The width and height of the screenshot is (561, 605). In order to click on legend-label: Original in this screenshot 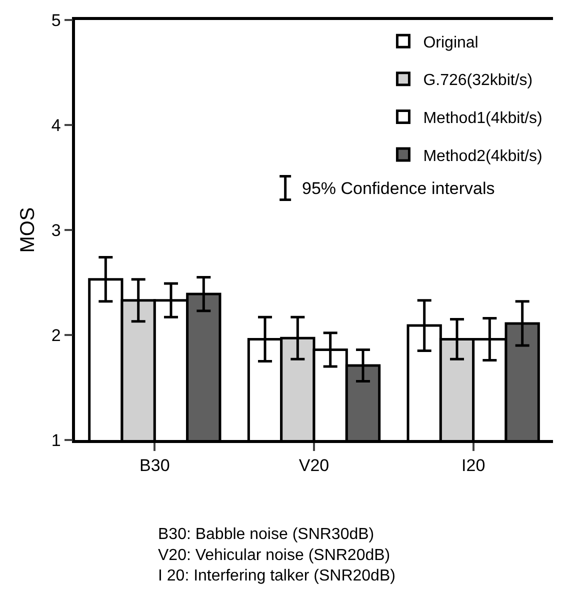, I will do `click(450, 43)`.